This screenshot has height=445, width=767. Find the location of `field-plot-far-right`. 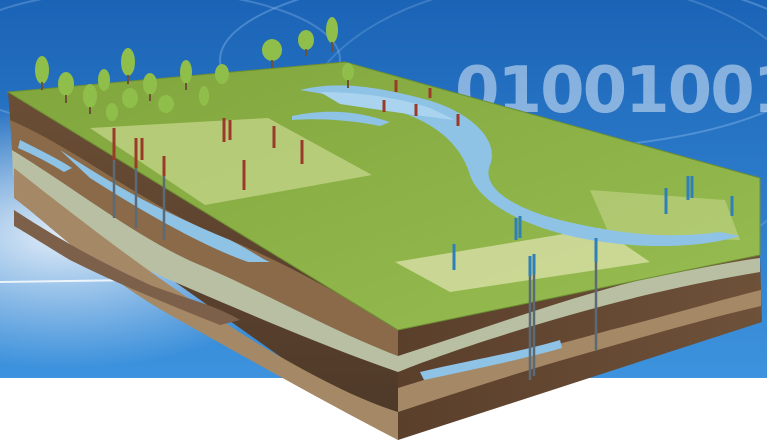

field-plot-far-right is located at coordinates (665, 215).